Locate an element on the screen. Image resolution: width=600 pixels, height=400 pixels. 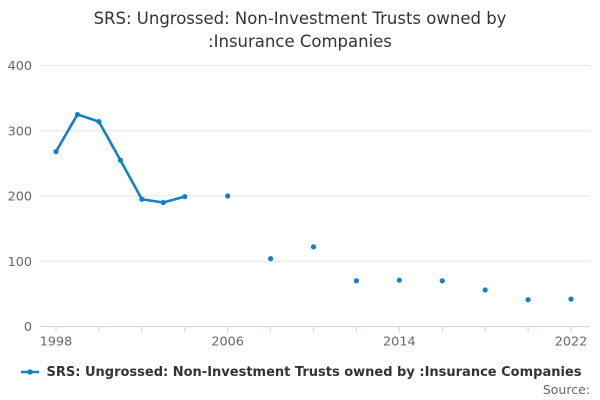
x-axis-tick-label: 2006 is located at coordinates (227, 342).